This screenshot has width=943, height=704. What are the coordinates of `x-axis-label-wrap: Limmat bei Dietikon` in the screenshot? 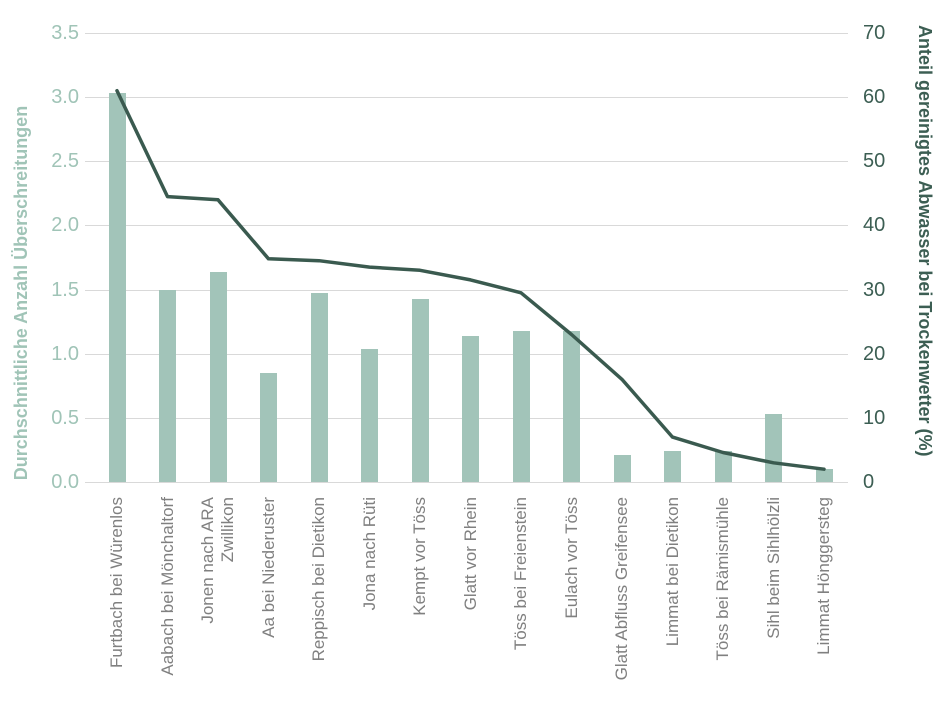 It's located at (673, 597).